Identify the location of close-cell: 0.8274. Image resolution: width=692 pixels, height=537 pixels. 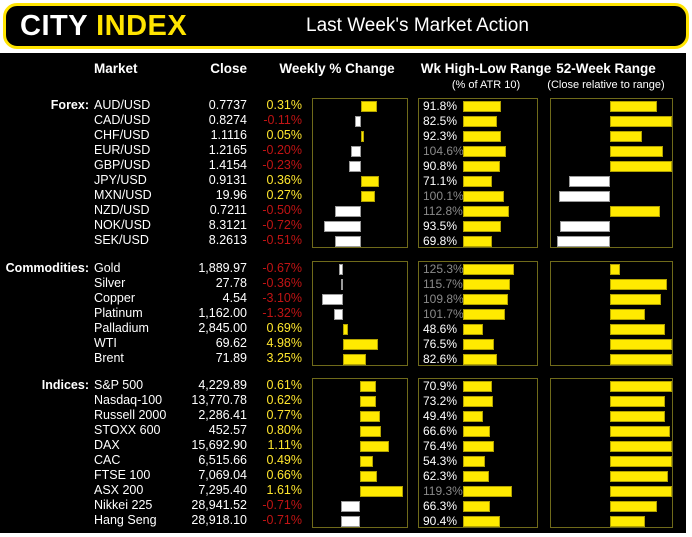
(227, 120).